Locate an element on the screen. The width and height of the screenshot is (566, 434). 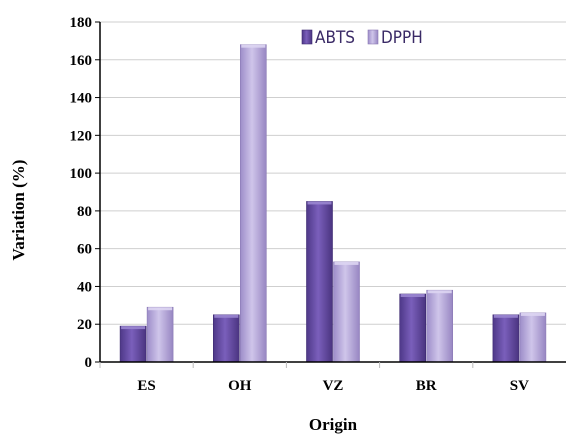
bar-dpph-vz is located at coordinates (346, 312).